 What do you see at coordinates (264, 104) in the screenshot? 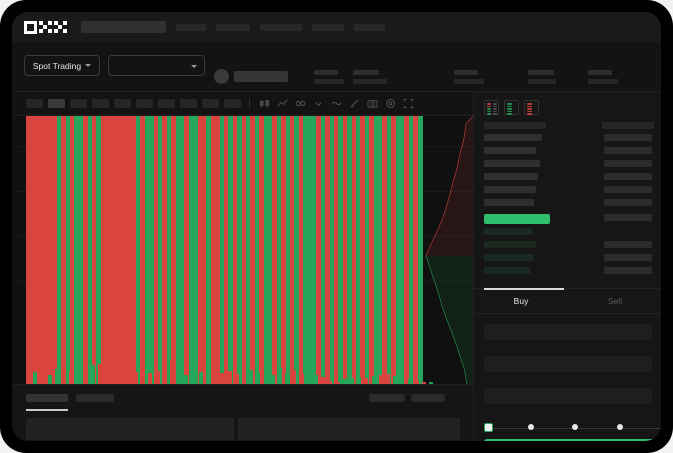
I see `candlestick-chart-icon` at bounding box center [264, 104].